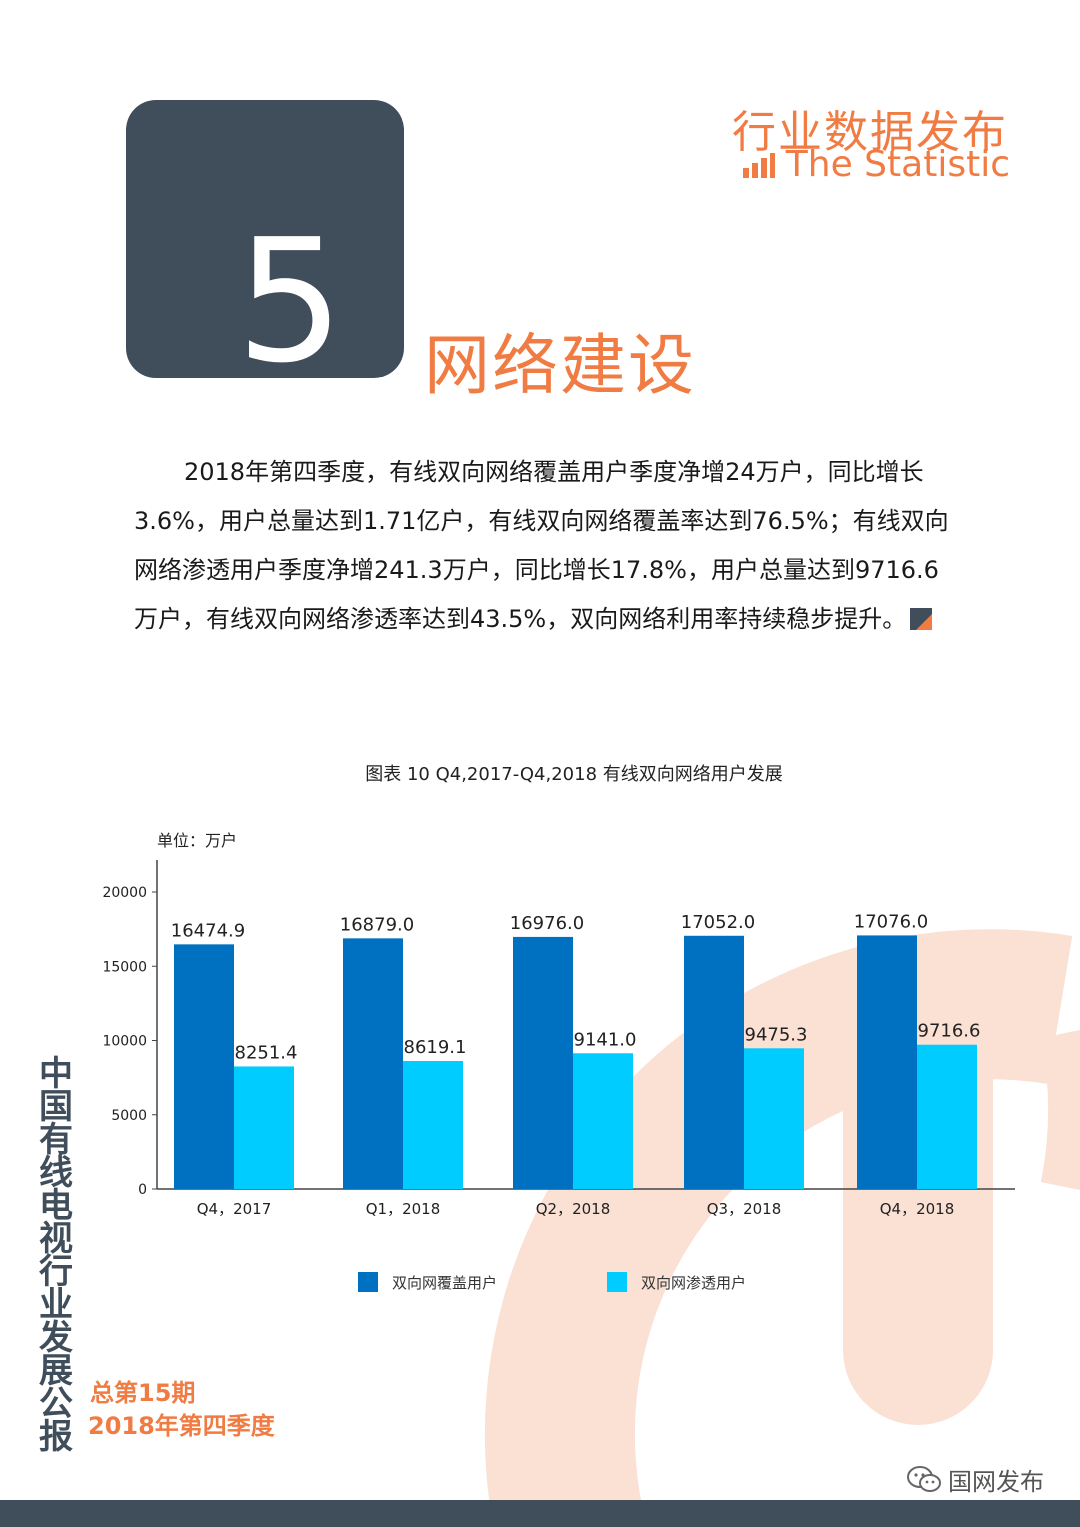  Describe the element at coordinates (56, 1255) in the screenshot. I see `vertical-report-title: 中国有线电视行业发展公报` at that location.